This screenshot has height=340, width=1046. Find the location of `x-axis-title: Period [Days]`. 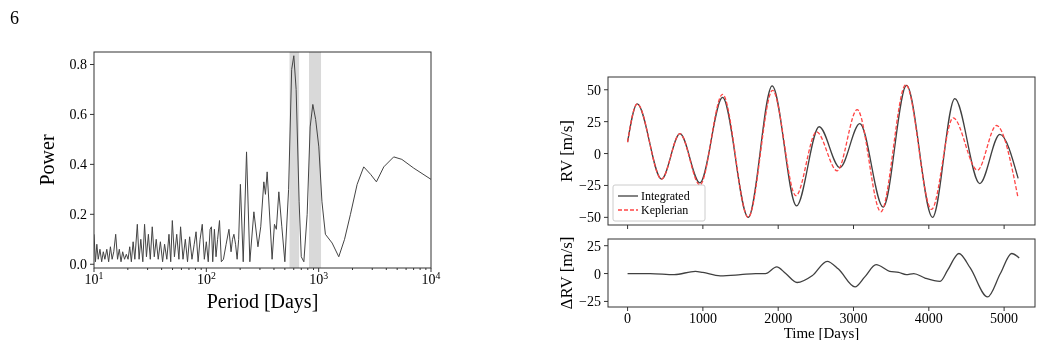

x-axis-title: Period [Days] is located at coordinates (262, 301).